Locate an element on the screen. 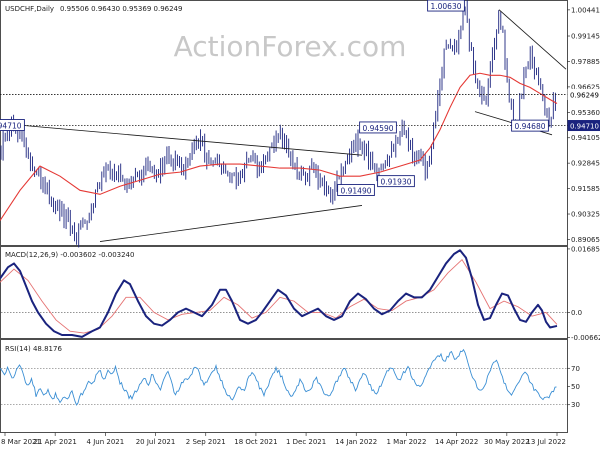 This screenshot has width=600, height=450. trendline-falling-upper is located at coordinates (532, 39).